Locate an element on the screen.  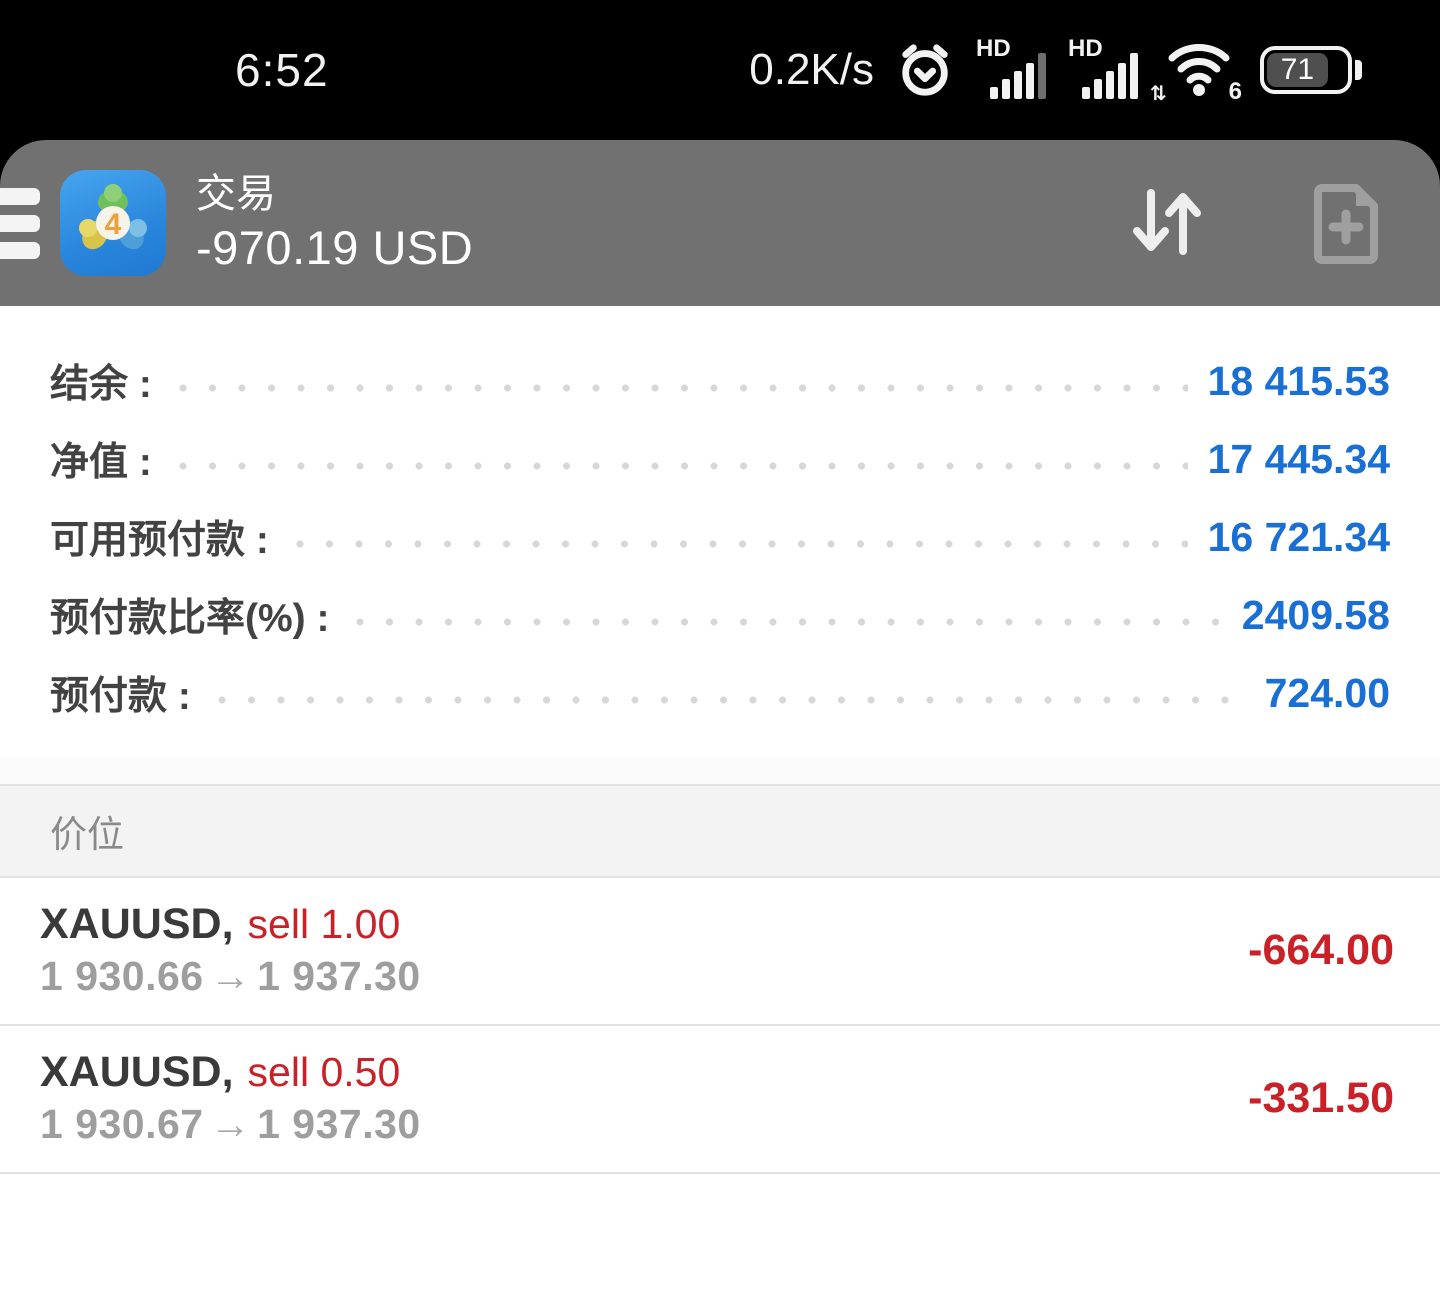
mt4-app-icon: 4 is located at coordinates (113, 223).